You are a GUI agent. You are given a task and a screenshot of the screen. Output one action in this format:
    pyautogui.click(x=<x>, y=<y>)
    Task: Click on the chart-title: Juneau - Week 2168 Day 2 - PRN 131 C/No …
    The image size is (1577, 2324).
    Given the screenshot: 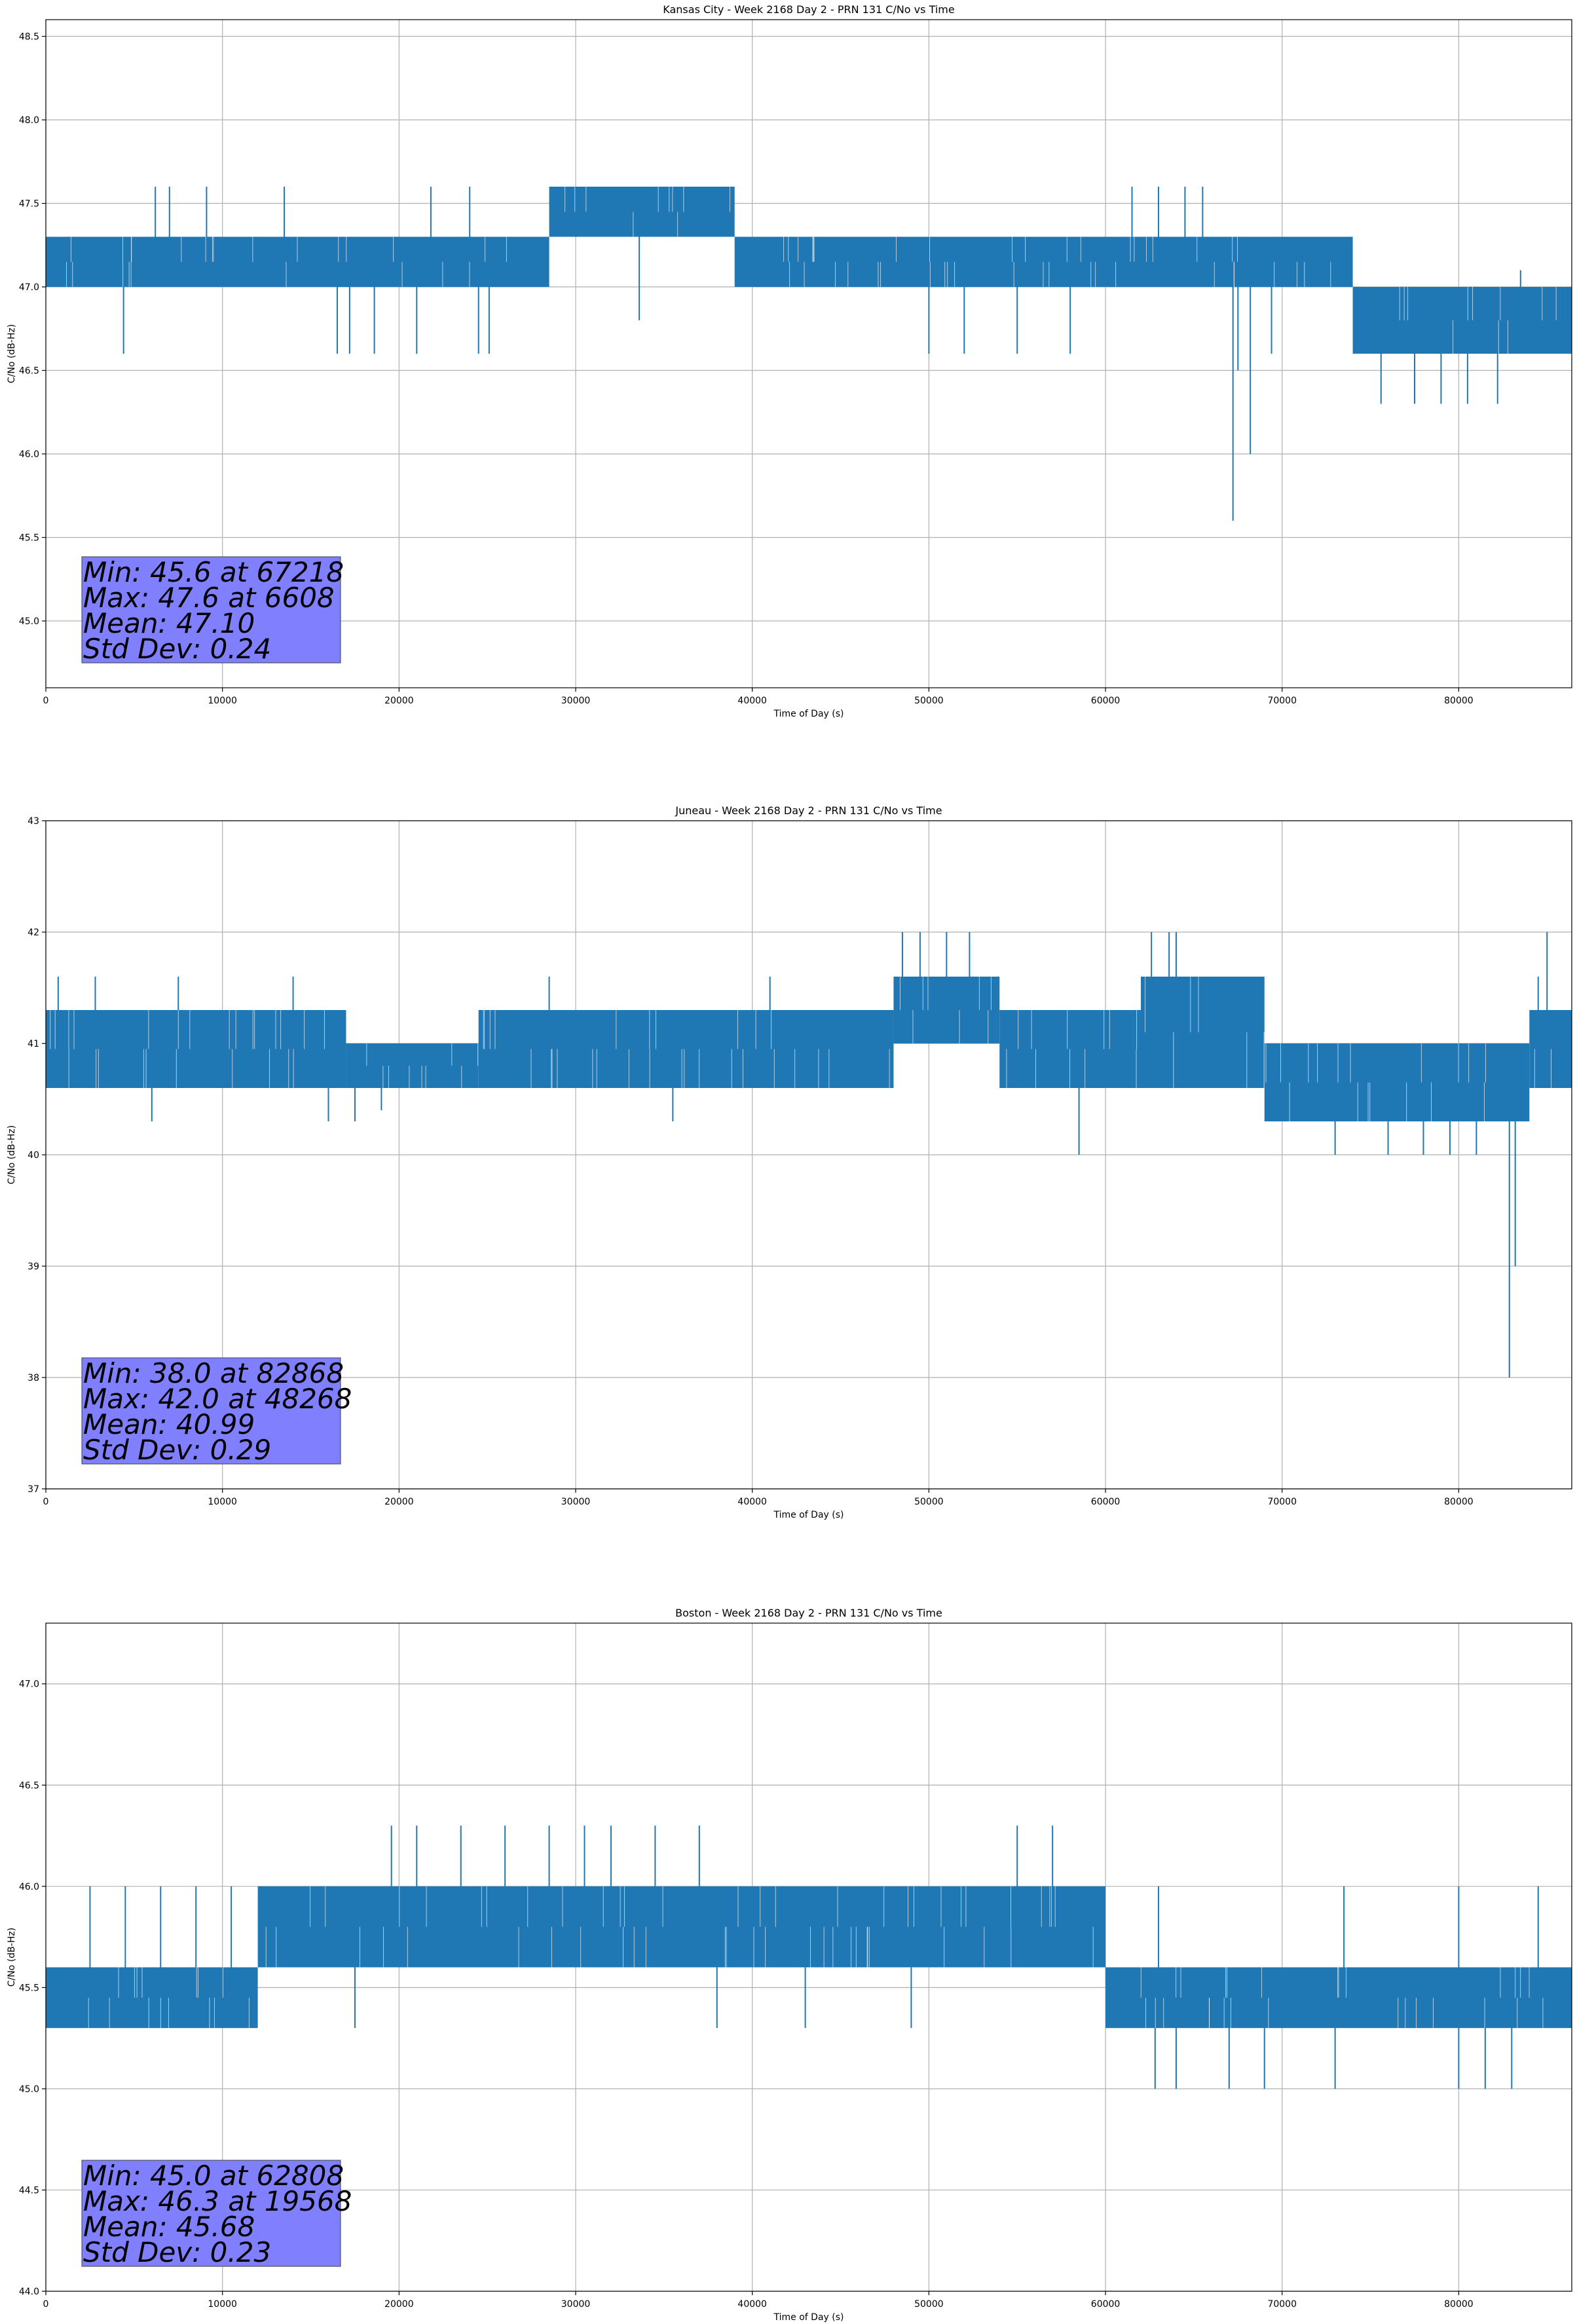 What is the action you would take?
    pyautogui.click(x=808, y=810)
    